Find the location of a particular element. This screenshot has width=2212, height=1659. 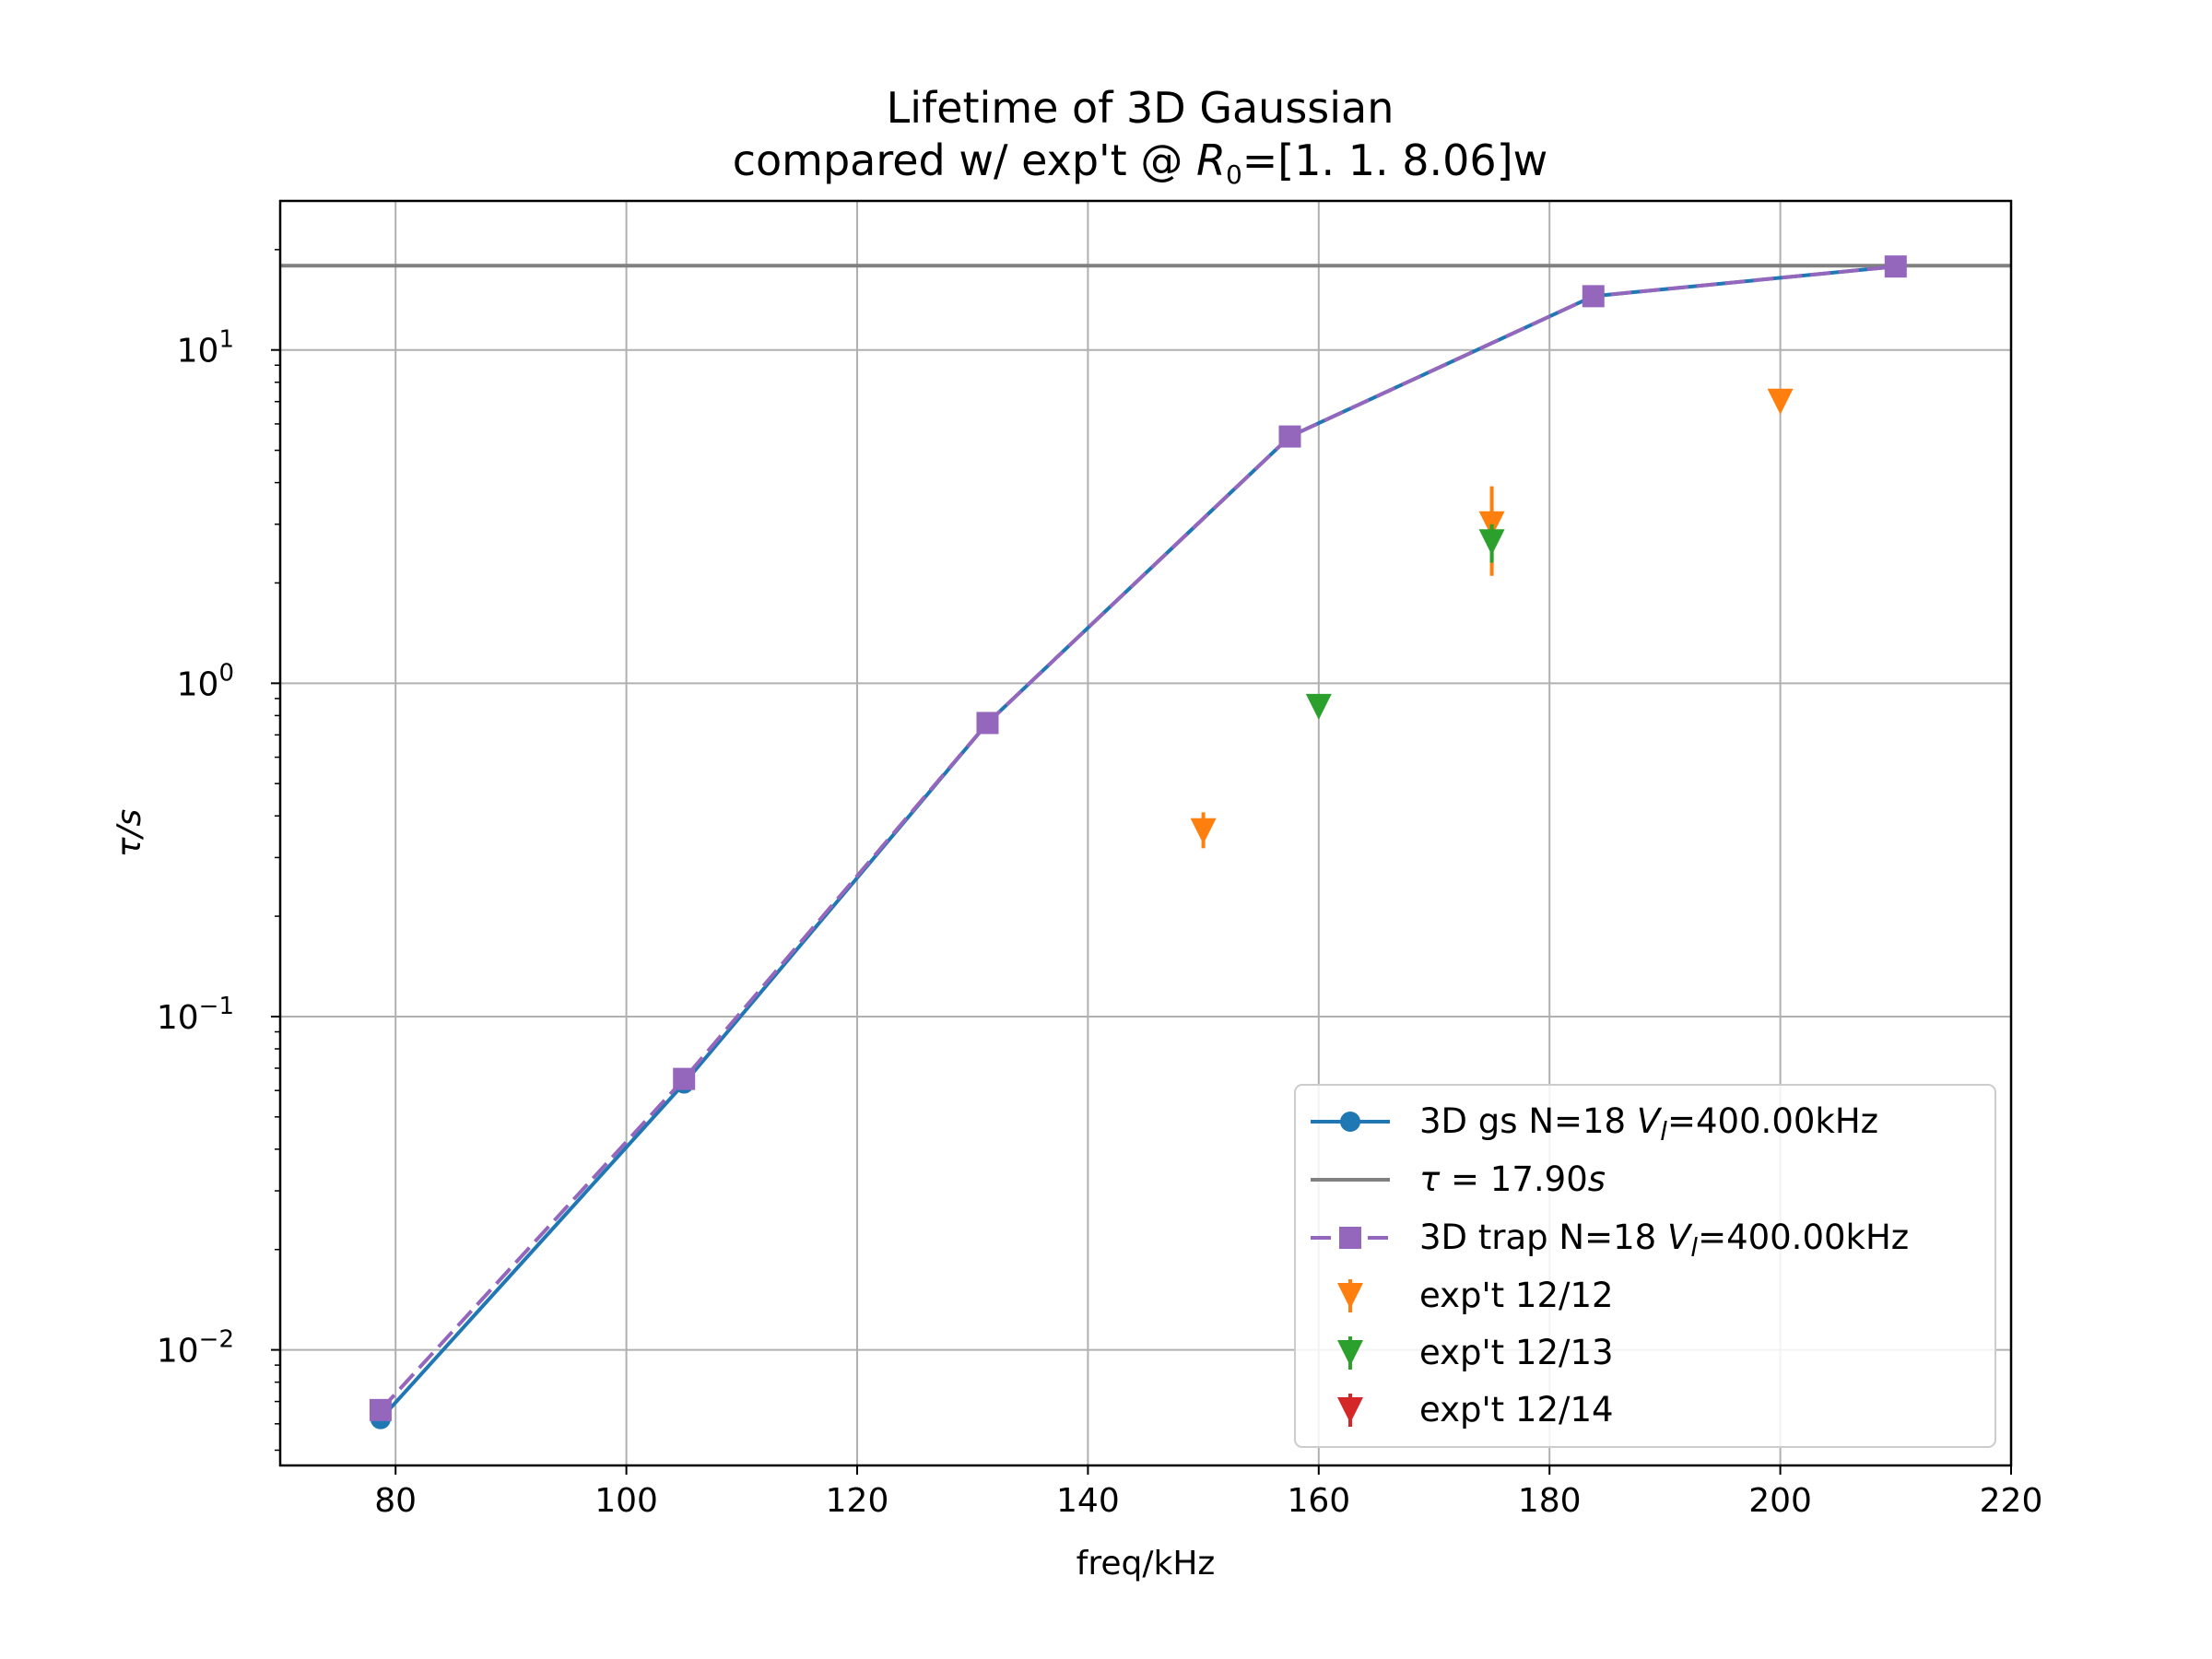

legend-label-exp-1214: exp't 12/14 is located at coordinates (1516, 1410).